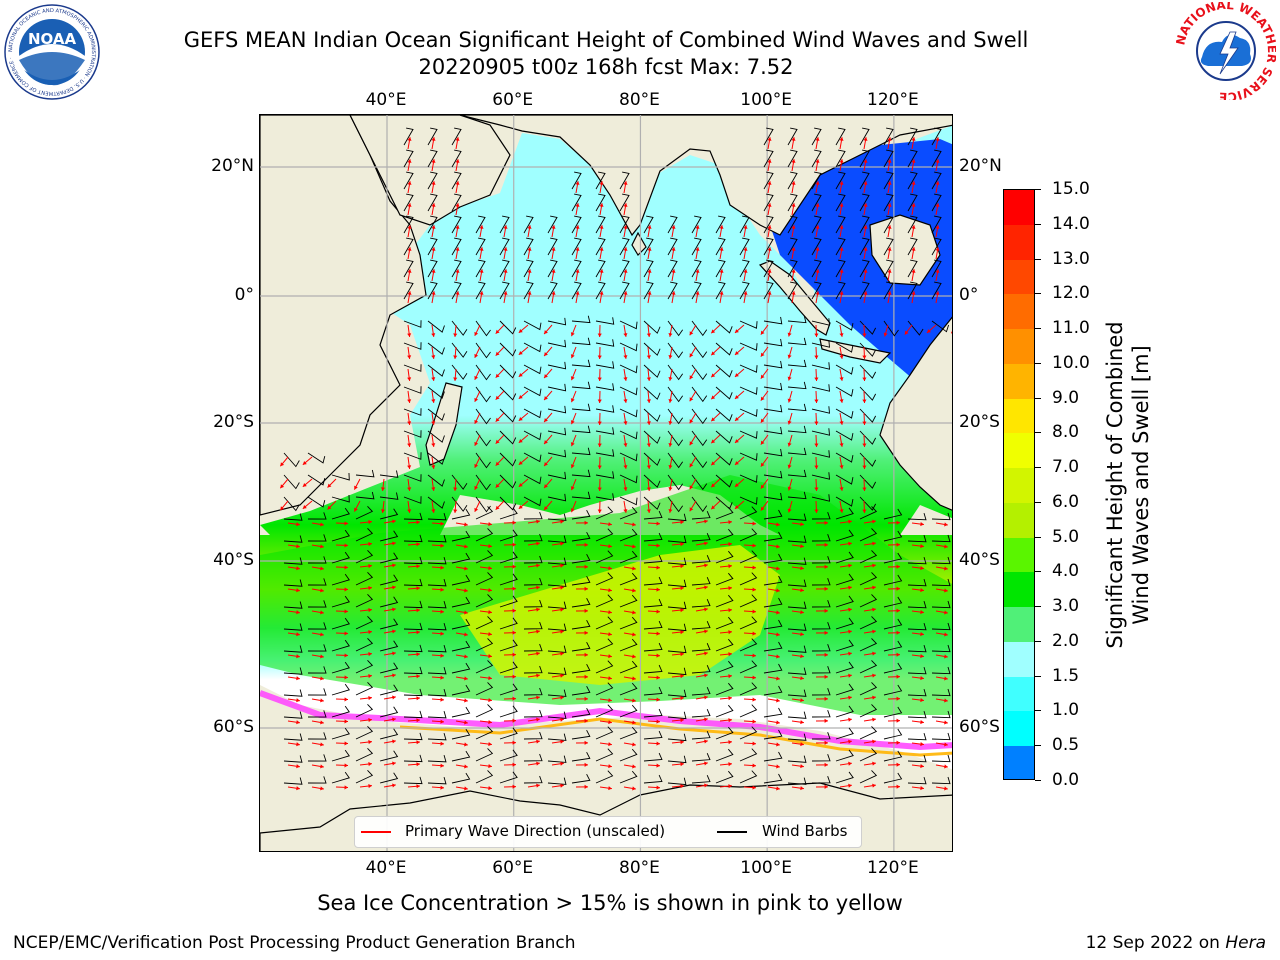  Describe the element at coordinates (1066, 432) in the screenshot. I see `colorbar-tick-label: 8.0` at that location.